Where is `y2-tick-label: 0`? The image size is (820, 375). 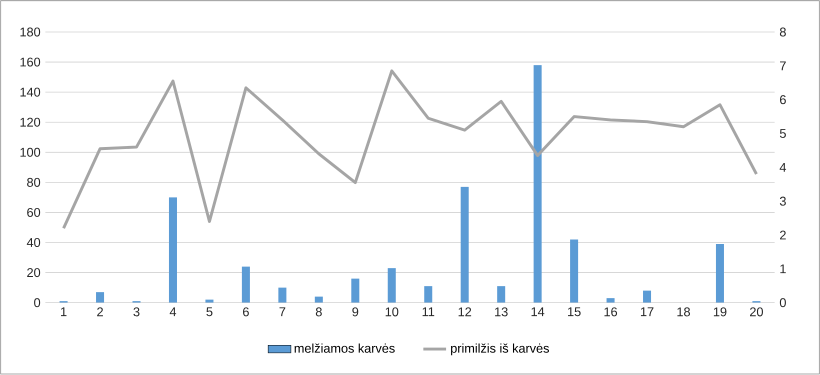 y2-tick-label: 0 is located at coordinates (783, 303).